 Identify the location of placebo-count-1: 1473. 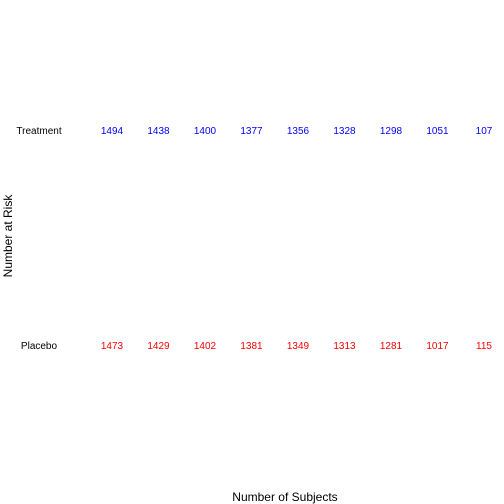
(112, 346).